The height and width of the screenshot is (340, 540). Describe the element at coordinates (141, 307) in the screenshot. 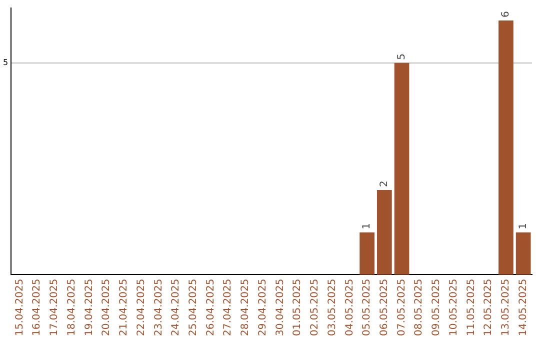

I see `x-tick-label: 22.04.2025` at that location.